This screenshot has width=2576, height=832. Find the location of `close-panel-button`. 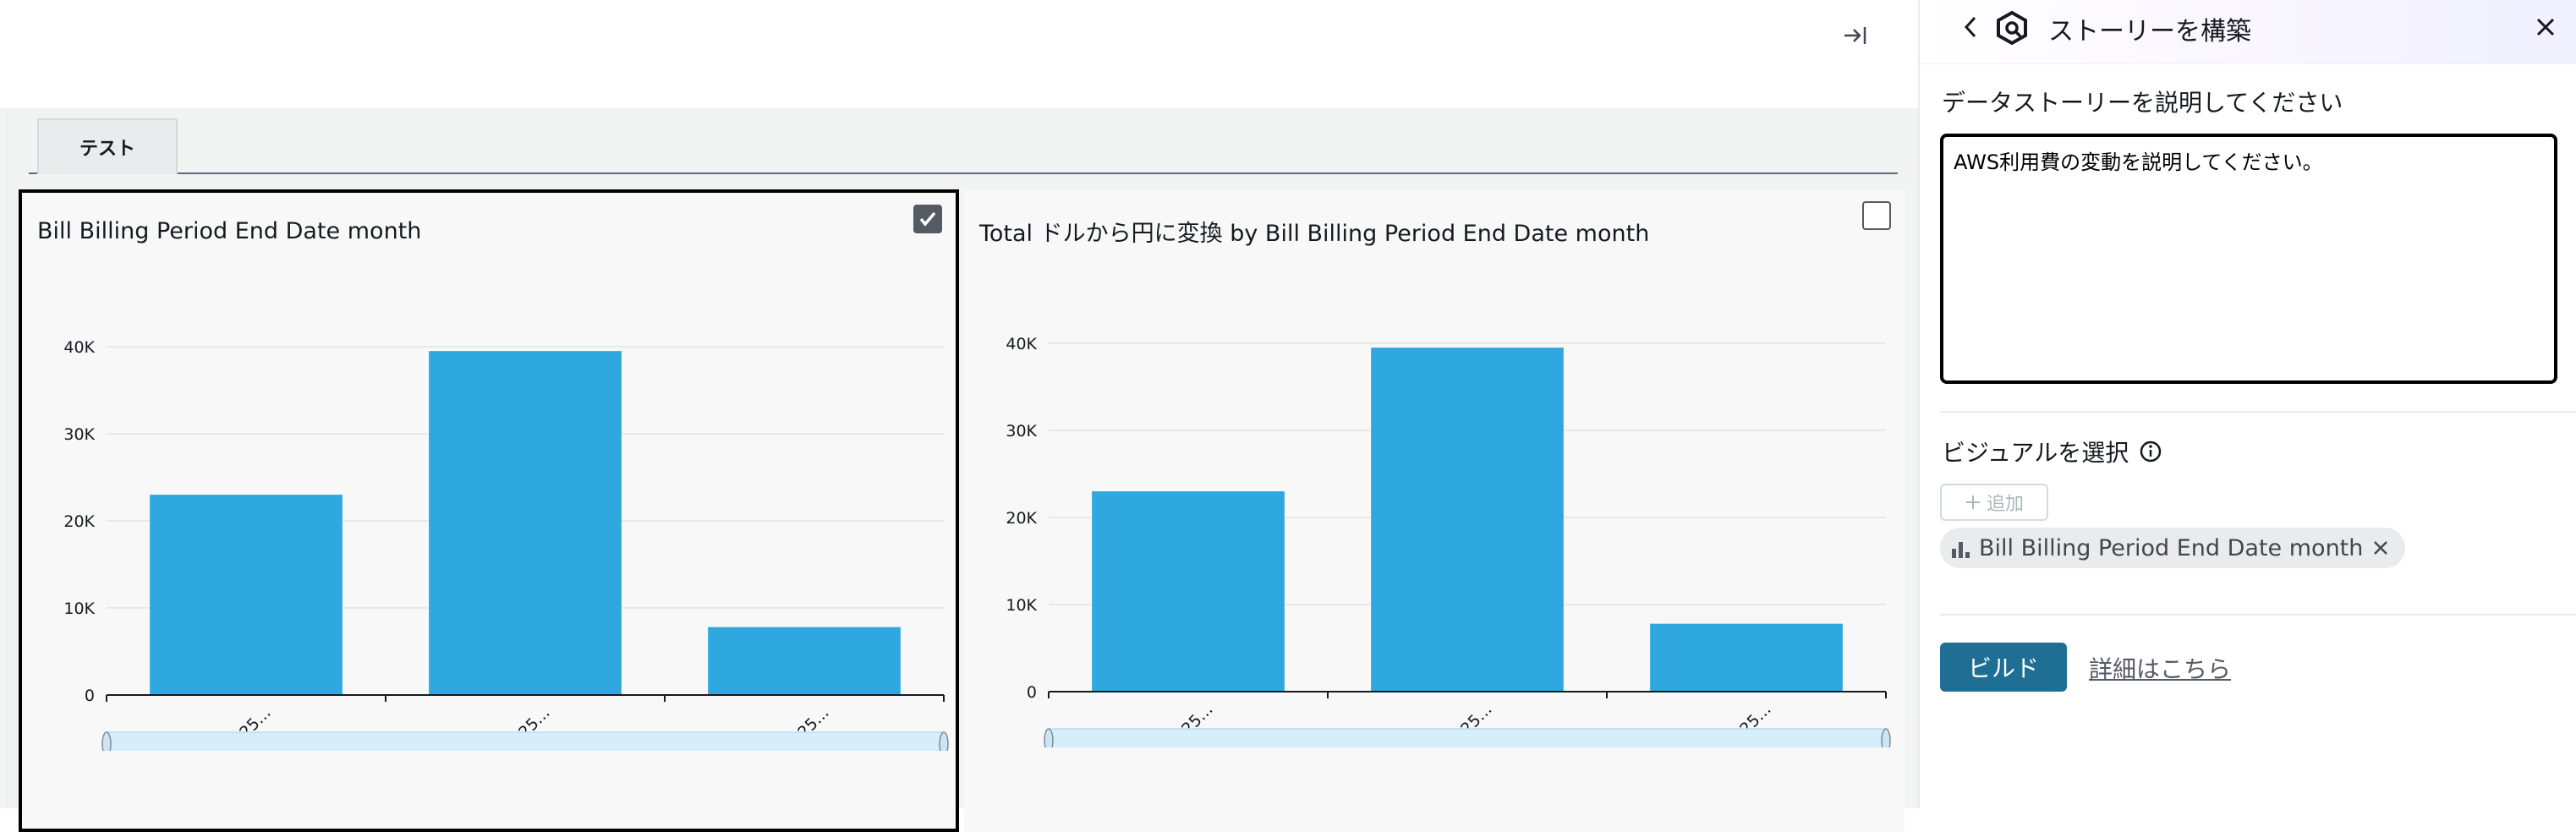

close-panel-button is located at coordinates (2545, 27).